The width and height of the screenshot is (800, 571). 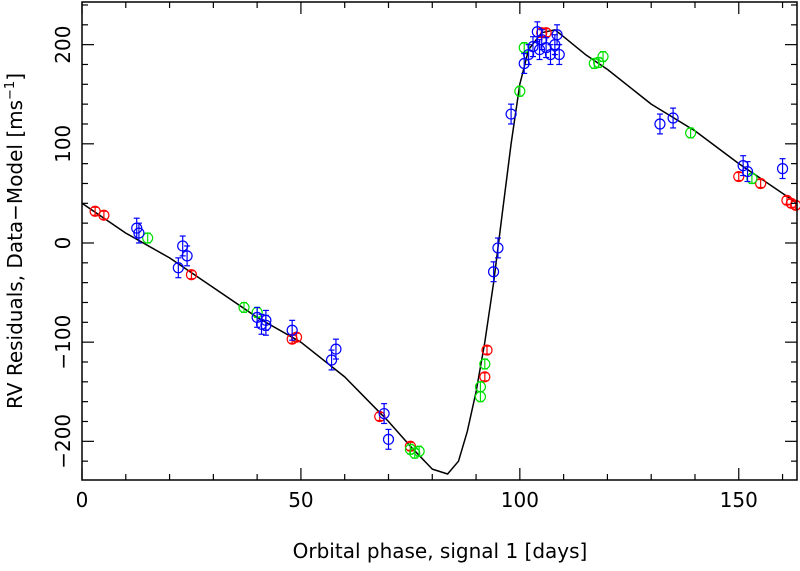 I want to click on y-tick-label: 0, so click(x=63, y=243).